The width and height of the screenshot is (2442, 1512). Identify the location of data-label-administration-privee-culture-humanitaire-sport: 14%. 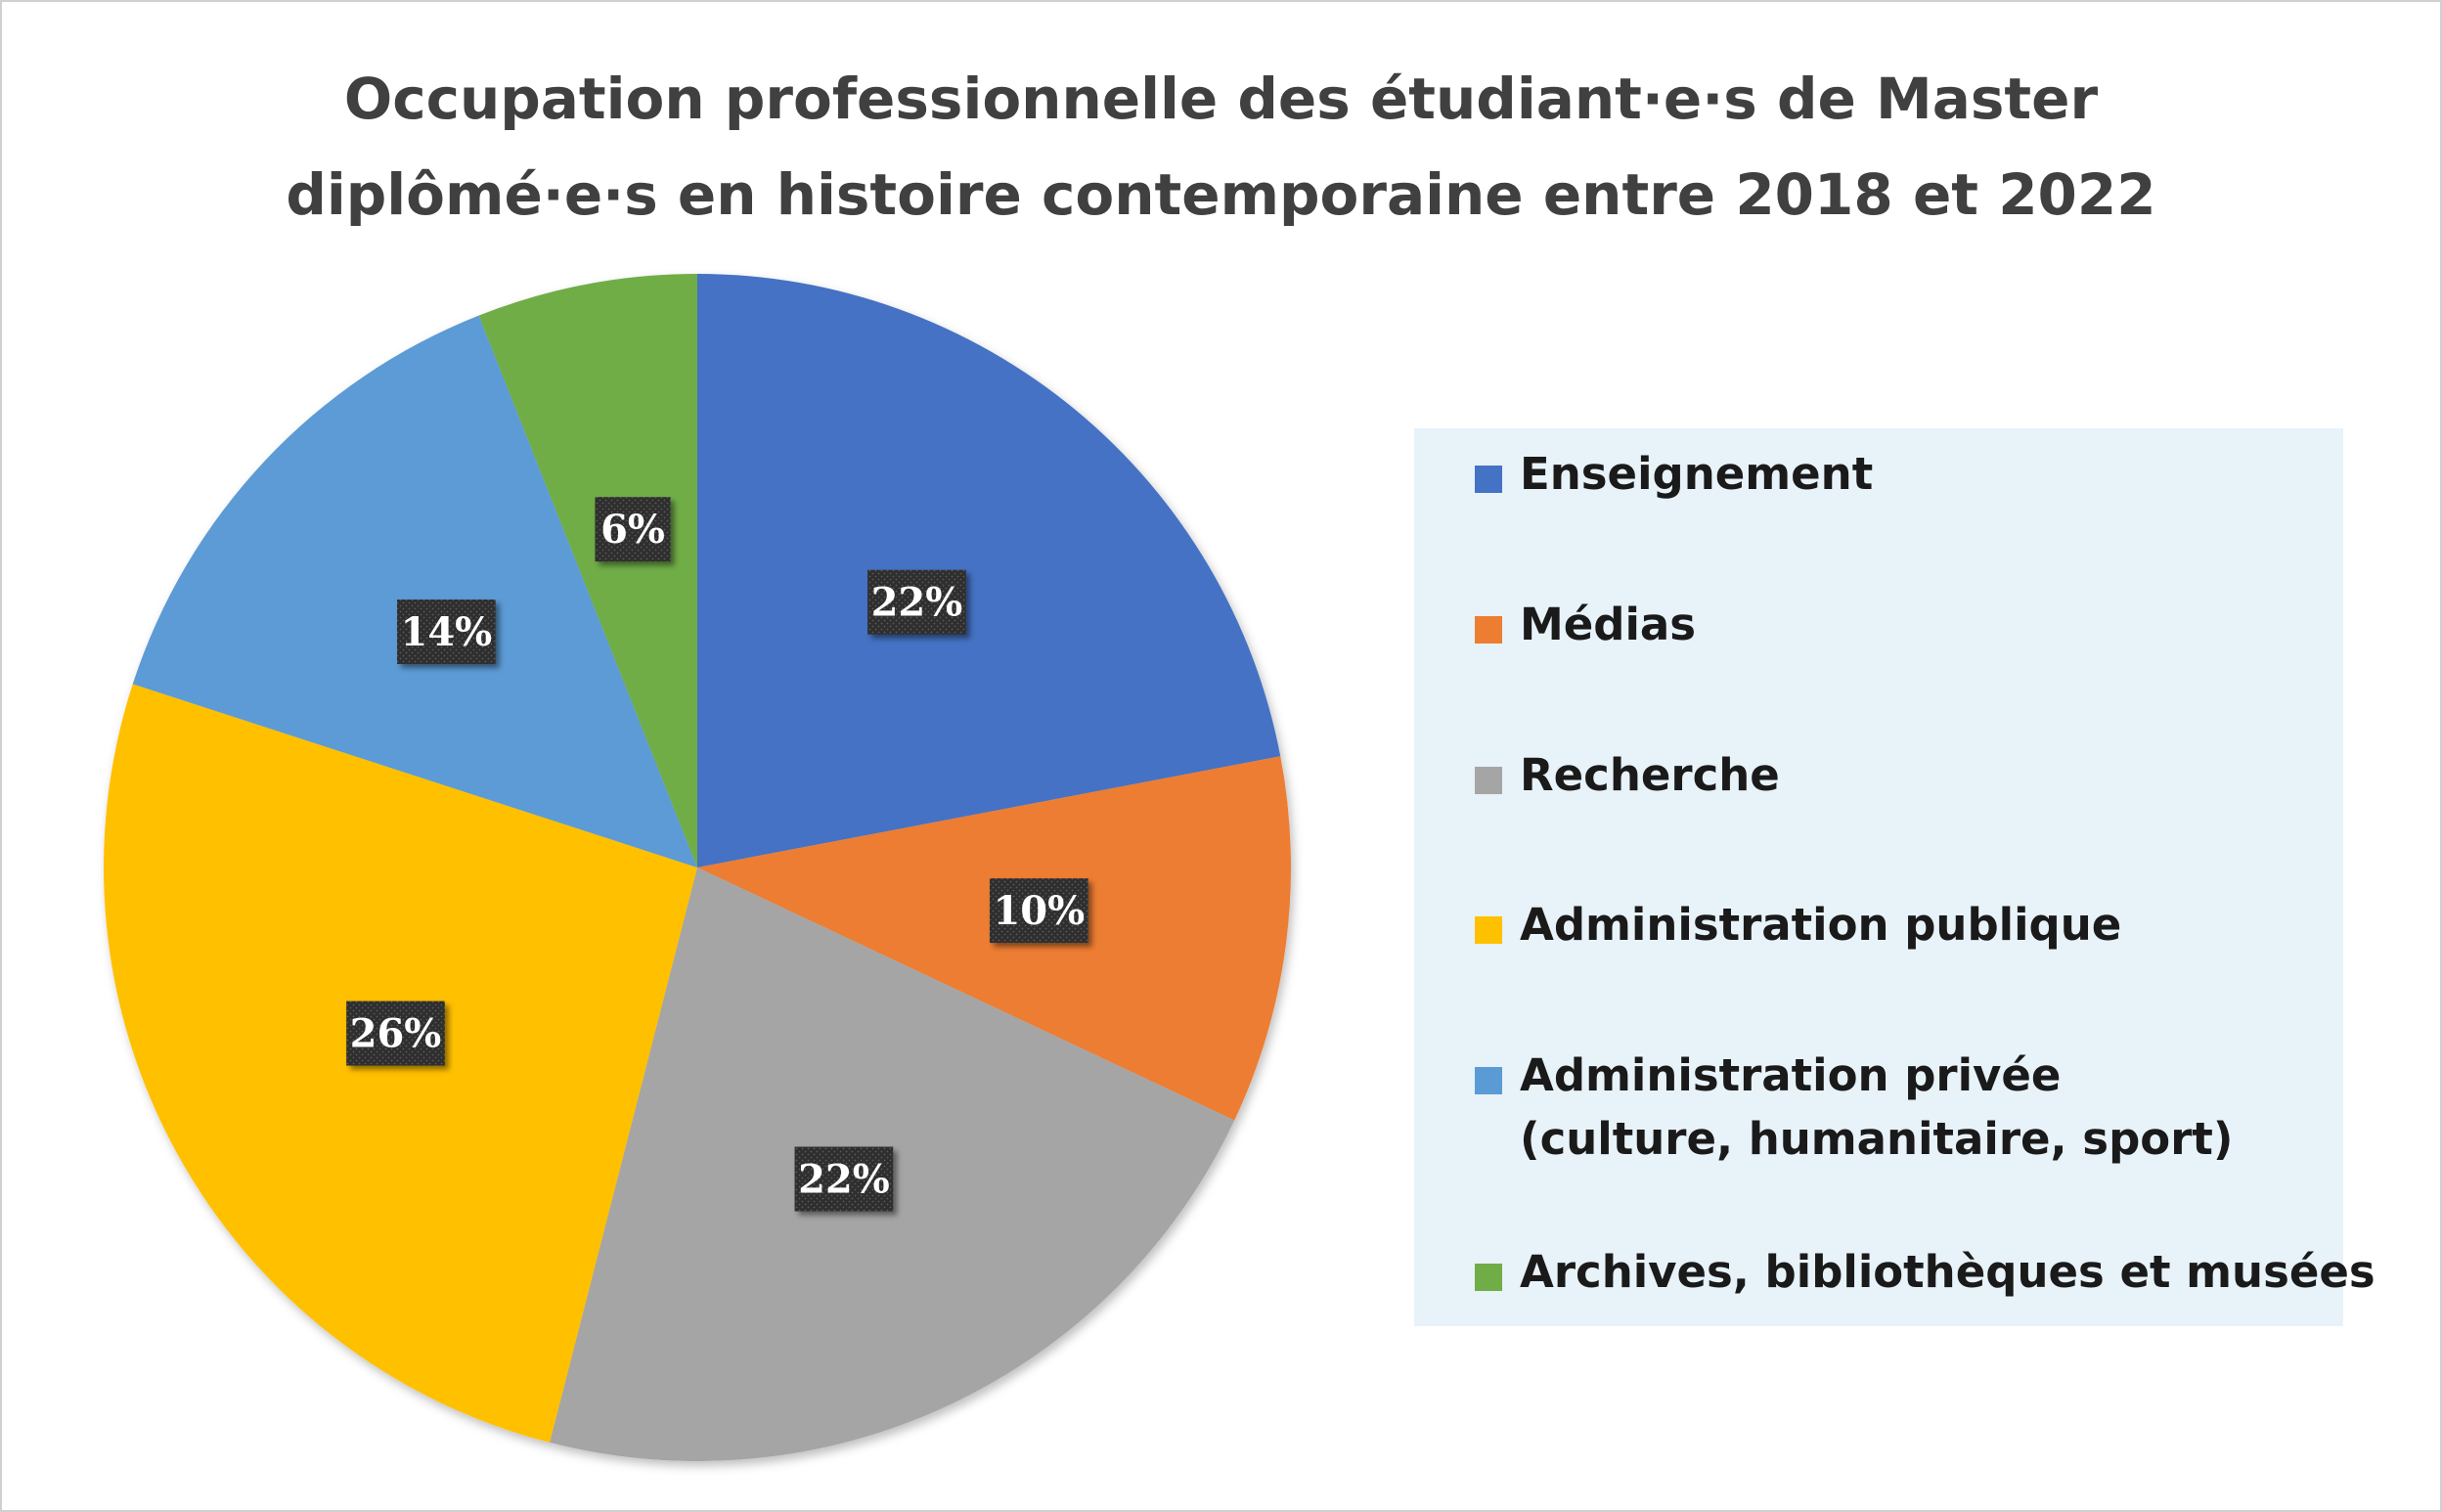
(446, 632).